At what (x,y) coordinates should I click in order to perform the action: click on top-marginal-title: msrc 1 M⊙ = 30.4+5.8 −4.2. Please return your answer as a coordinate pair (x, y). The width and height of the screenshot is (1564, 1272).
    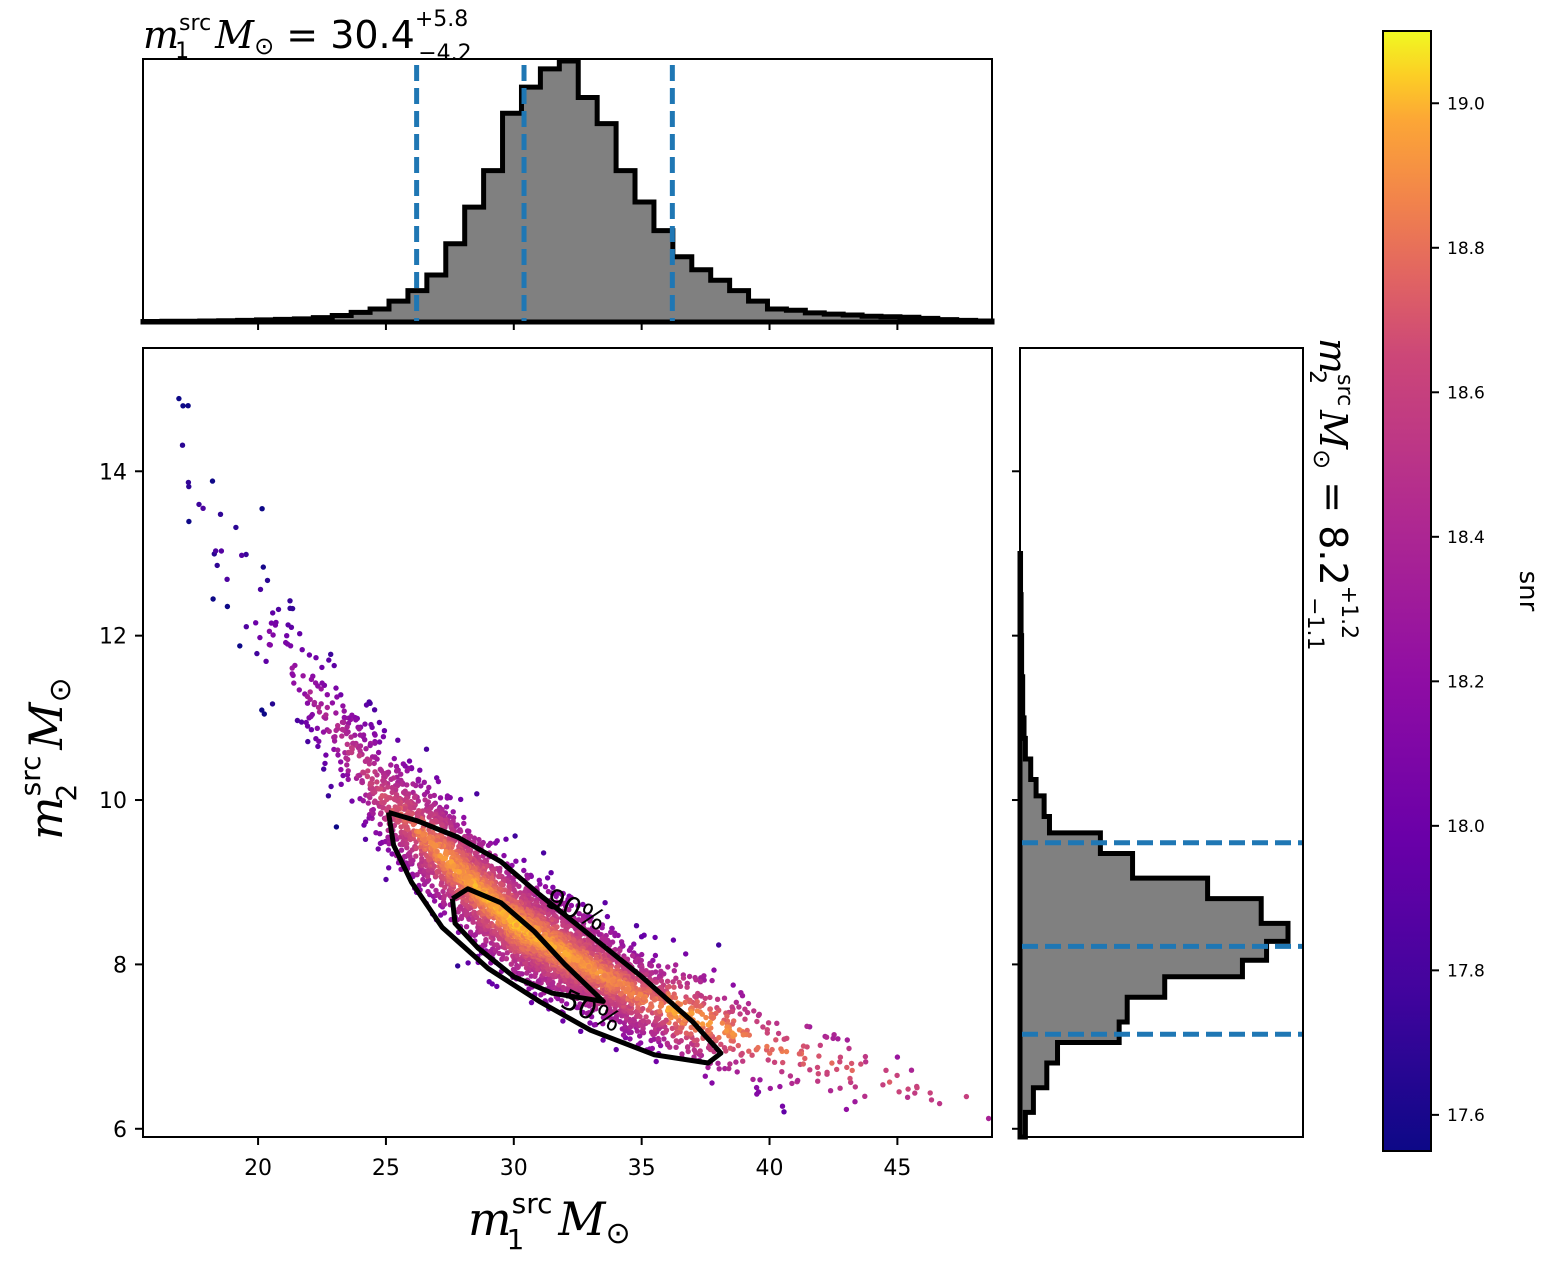
    Looking at the image, I should click on (307, 36).